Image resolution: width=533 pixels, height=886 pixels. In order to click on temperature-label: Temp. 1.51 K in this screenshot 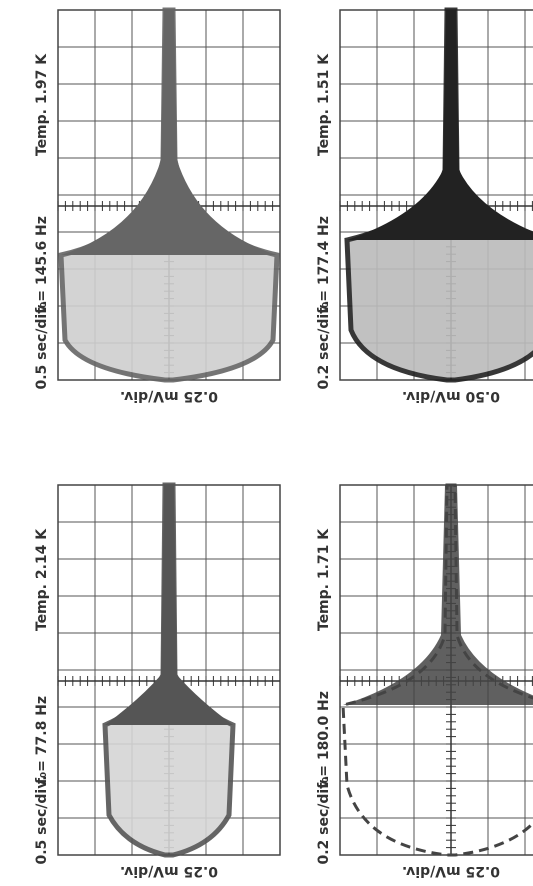, I will do `click(324, 104)`.